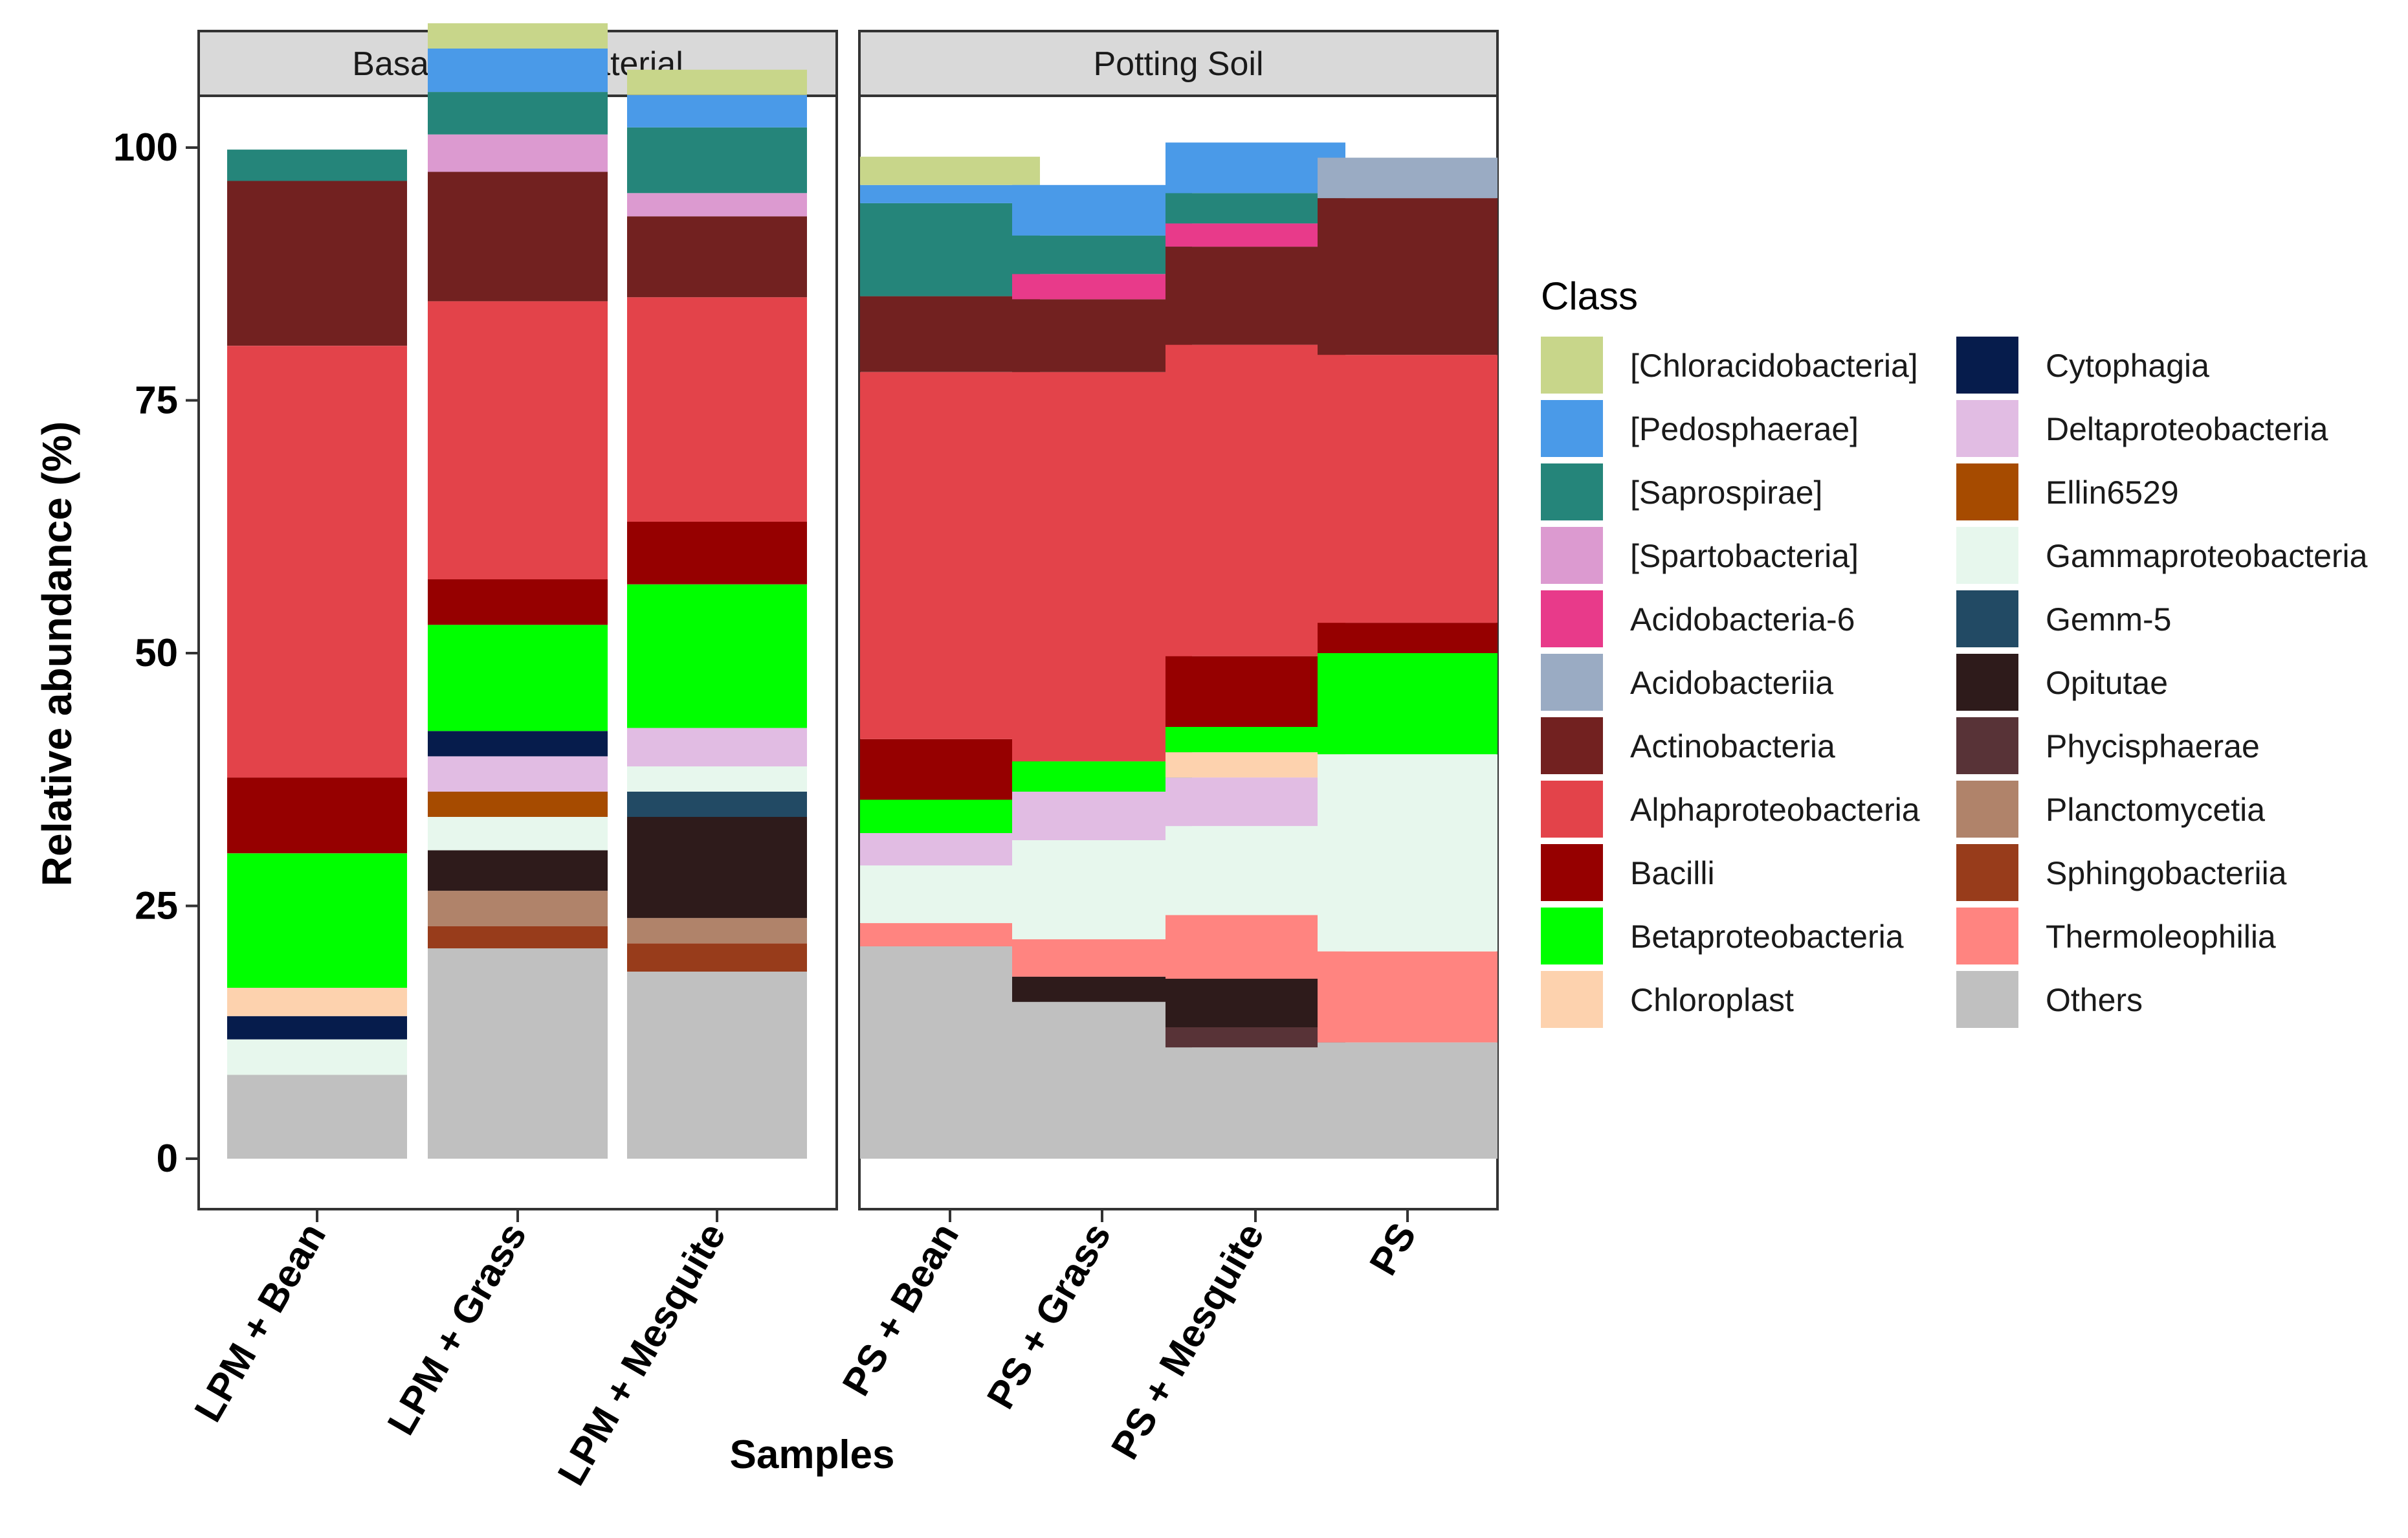  I want to click on legend-label: Sphingobacteriia, so click(2166, 873).